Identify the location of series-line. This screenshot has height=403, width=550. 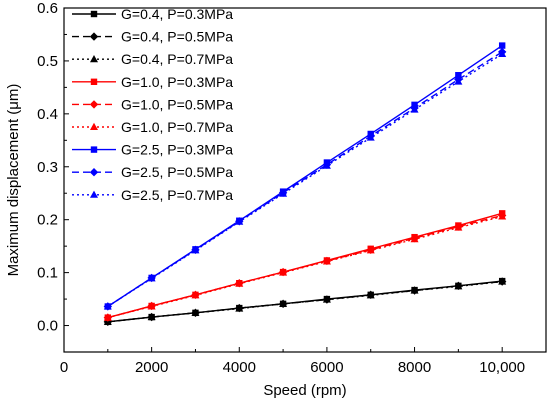
(305, 301).